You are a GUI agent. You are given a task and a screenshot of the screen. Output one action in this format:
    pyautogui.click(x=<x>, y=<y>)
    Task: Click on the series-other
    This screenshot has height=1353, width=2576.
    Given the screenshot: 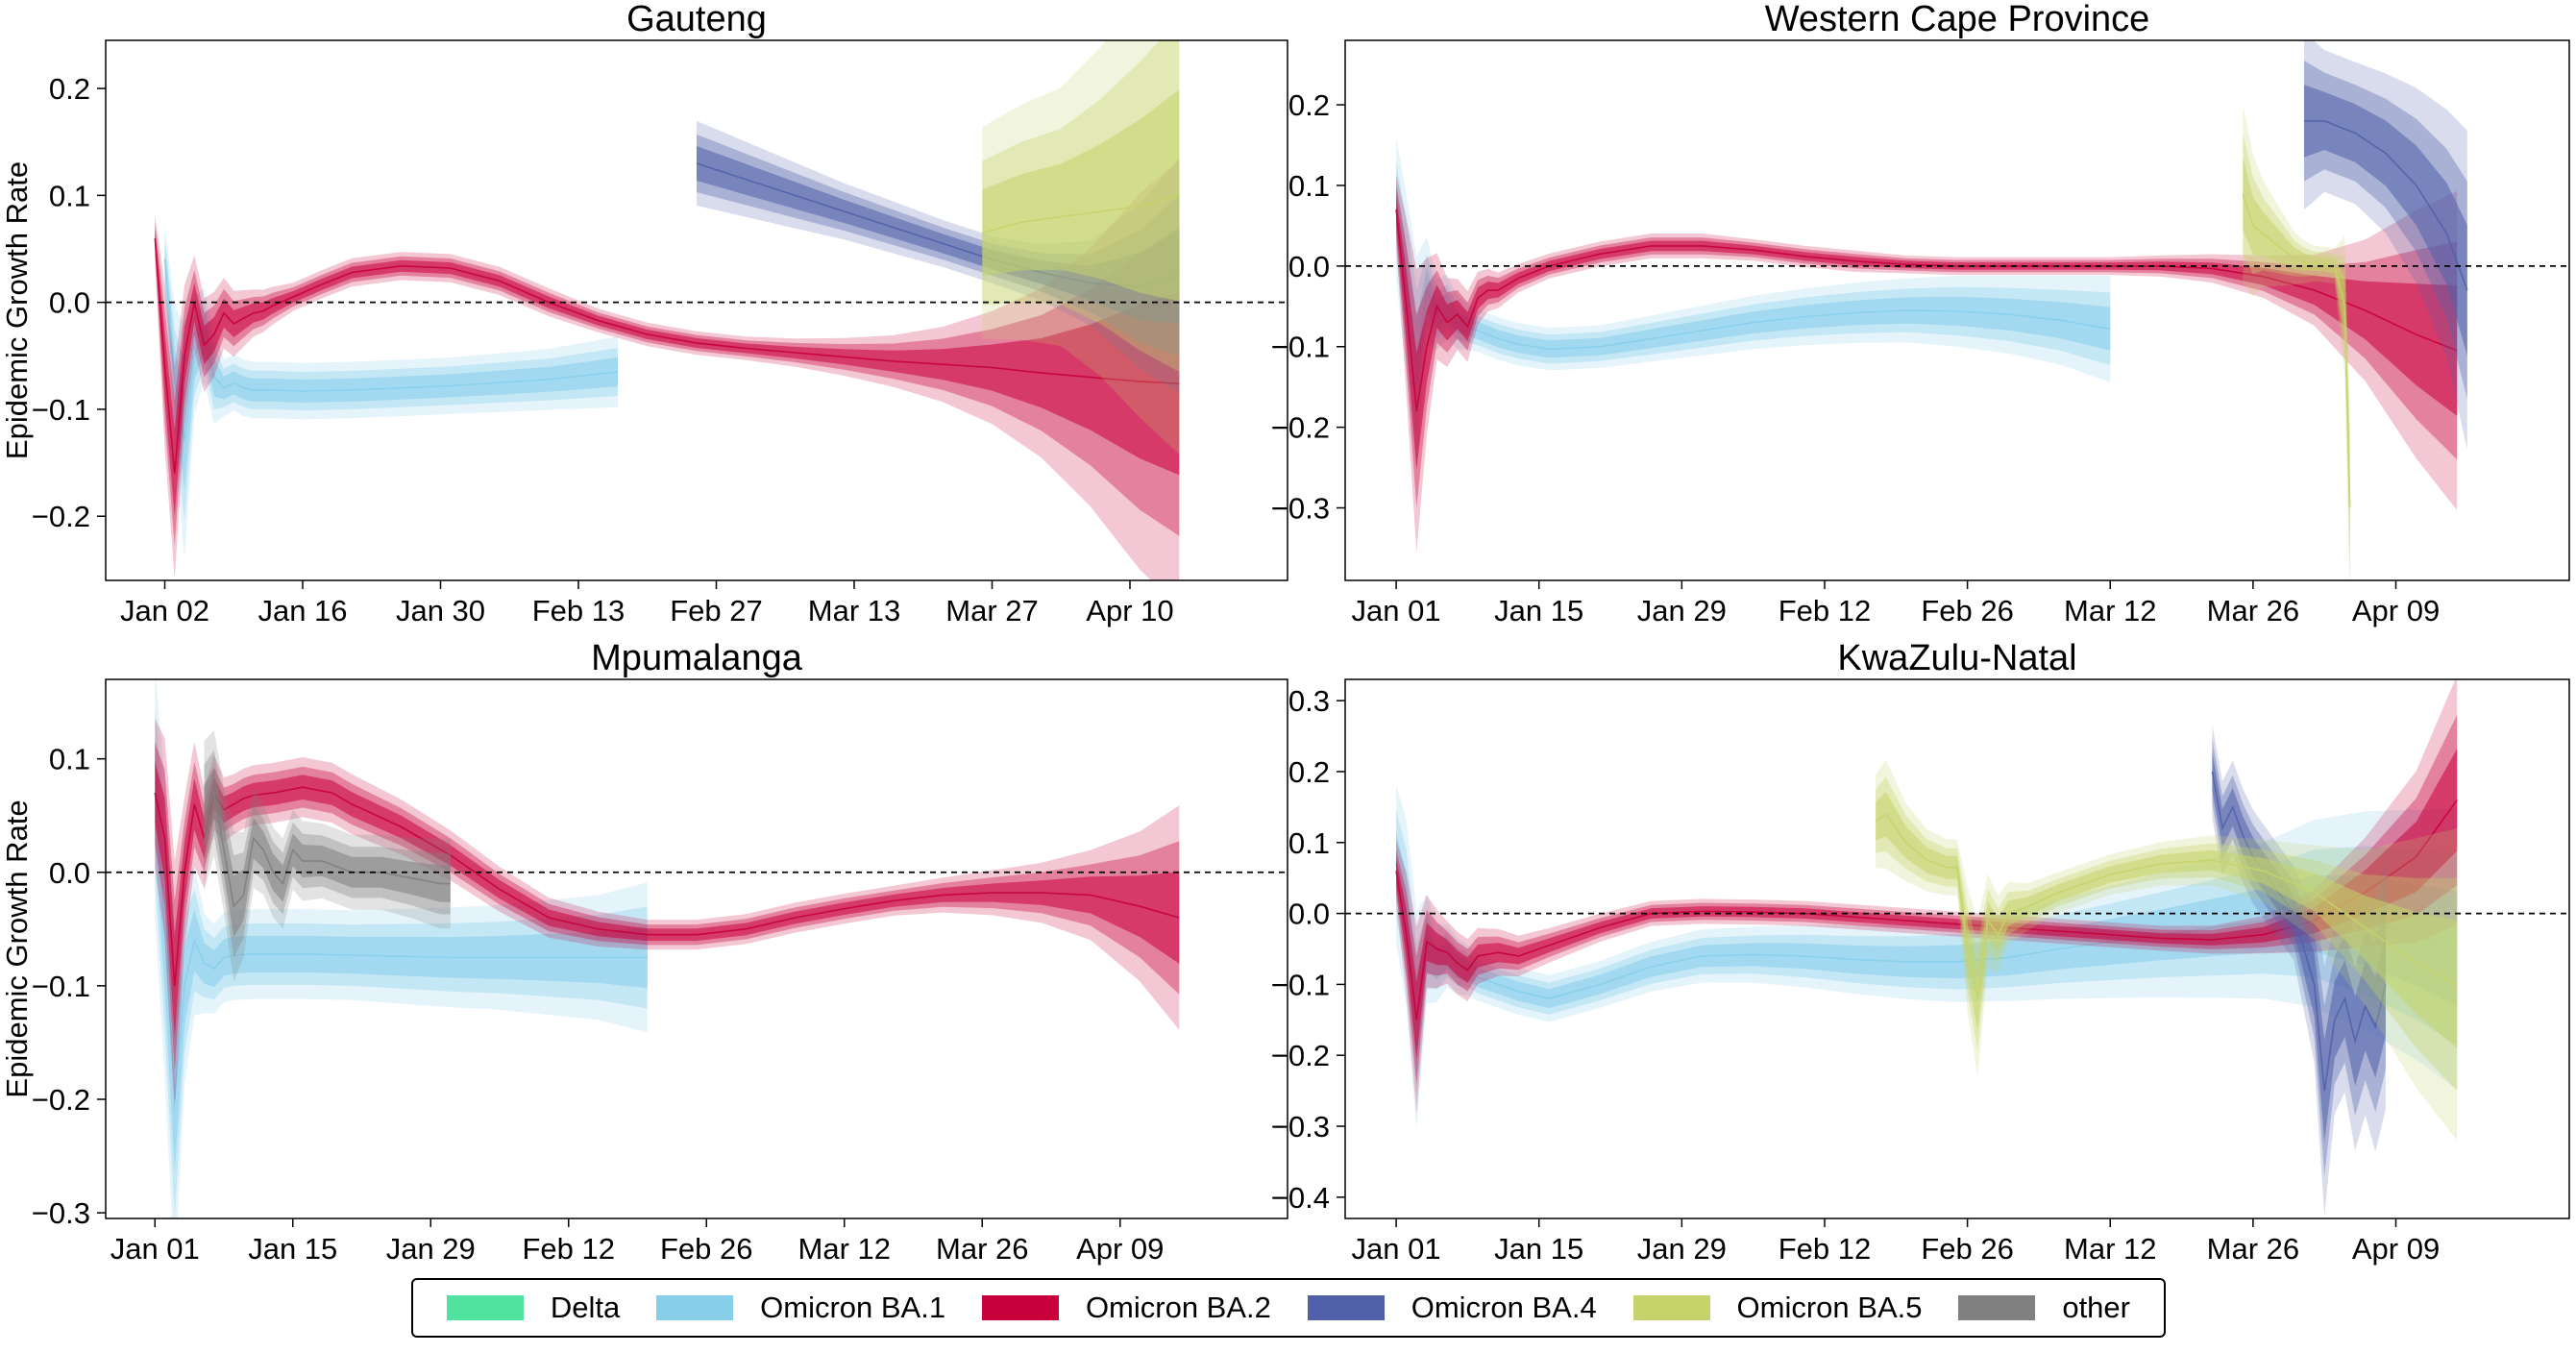 What is the action you would take?
    pyautogui.click(x=327, y=856)
    